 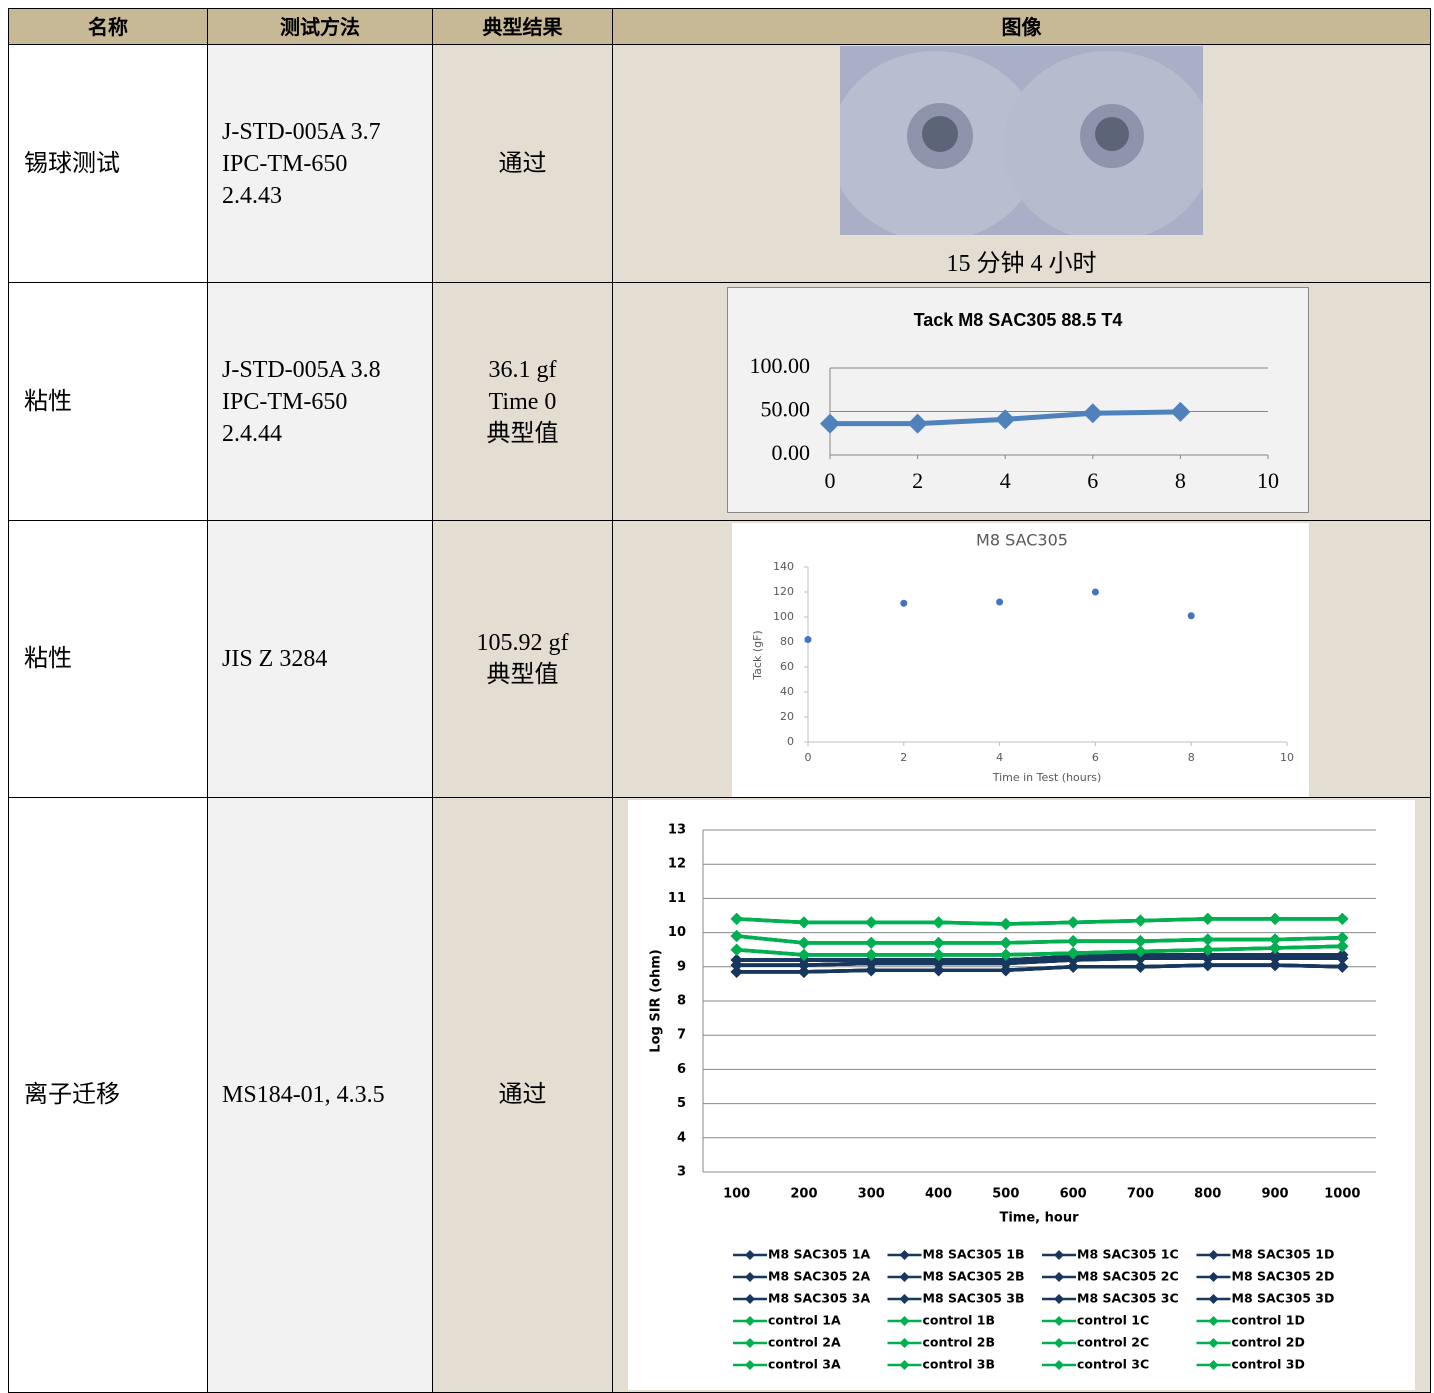 I want to click on method: IPC-TM-650, so click(x=285, y=401).